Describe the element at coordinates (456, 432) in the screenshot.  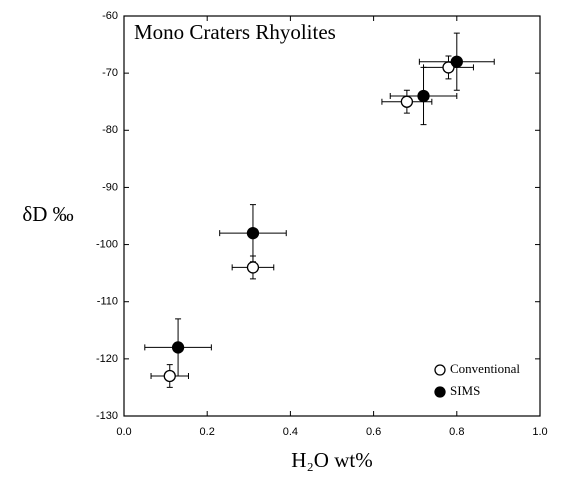
I see `x-tick-label: 0.8` at that location.